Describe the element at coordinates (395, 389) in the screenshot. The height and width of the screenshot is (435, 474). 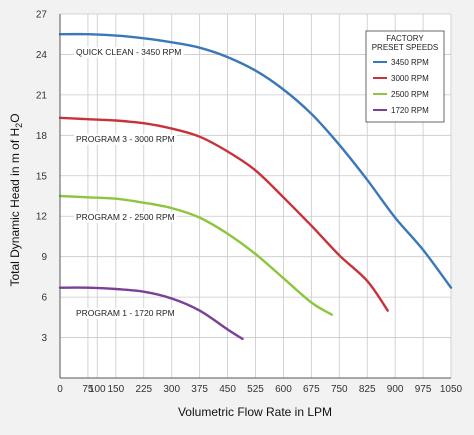
I see `x-tick-label: 900` at that location.